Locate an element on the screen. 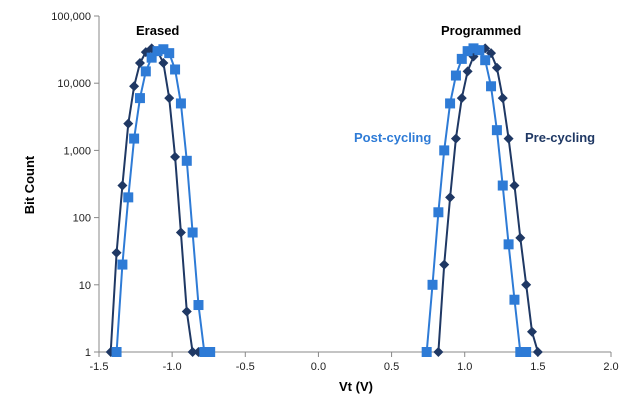 The width and height of the screenshot is (640, 416). y-tick-label: 10 is located at coordinates (85, 286).